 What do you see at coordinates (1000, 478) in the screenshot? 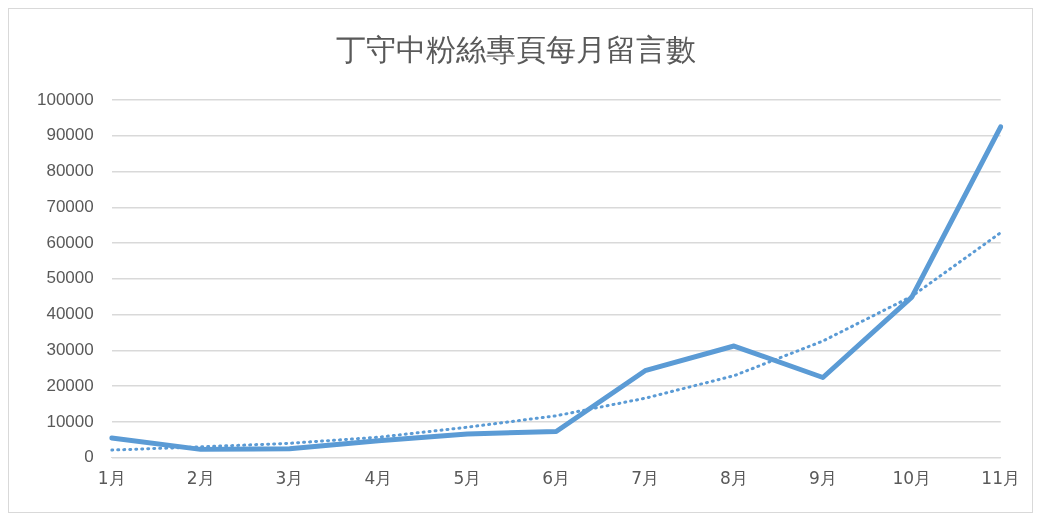
I see `x-tick-label: 11月` at bounding box center [1000, 478].